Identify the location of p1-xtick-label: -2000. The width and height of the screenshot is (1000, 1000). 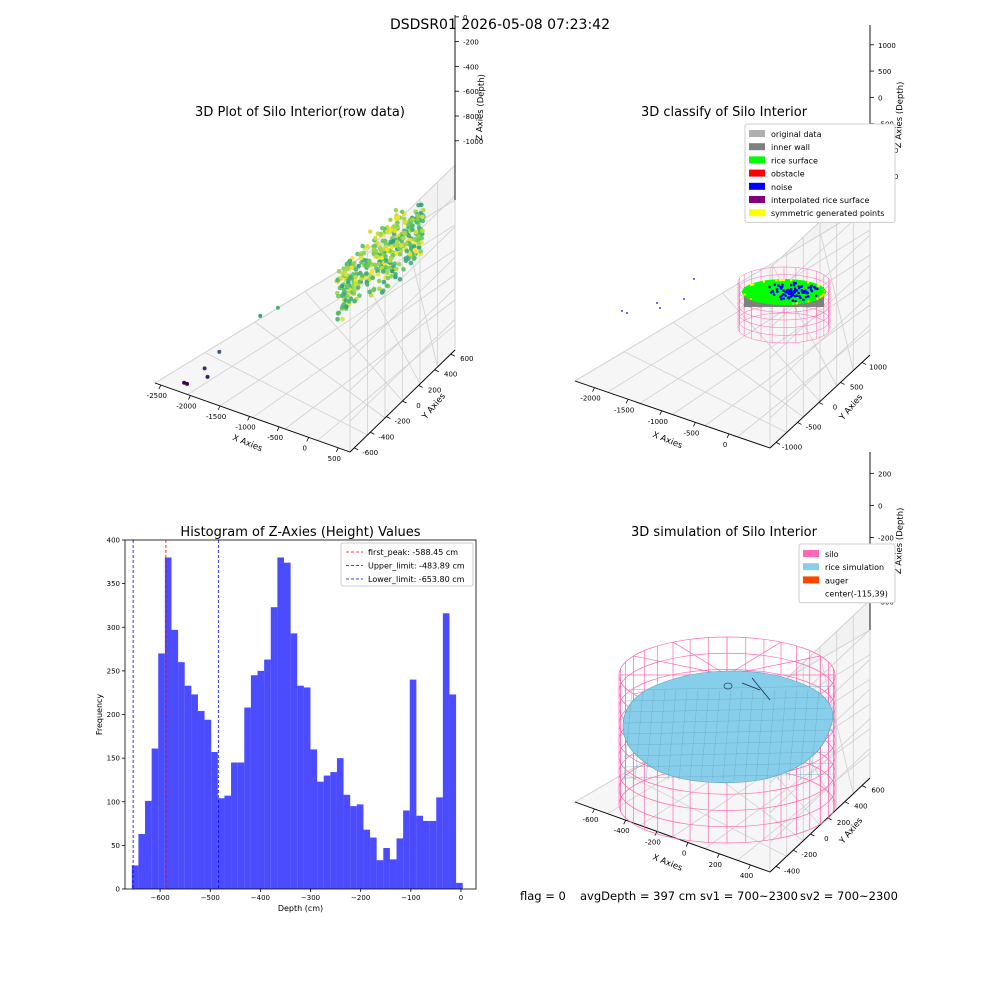
(186, 407).